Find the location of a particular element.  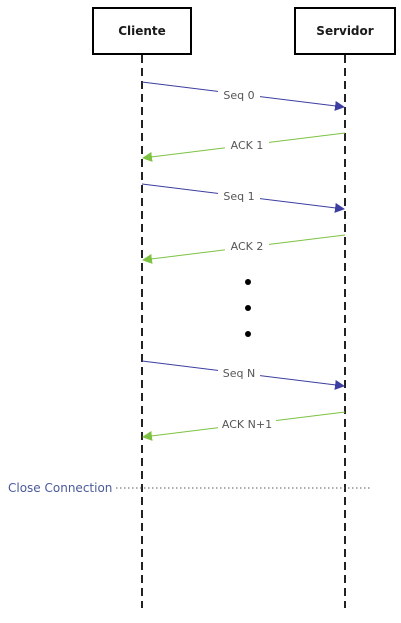

message-label: ACK 1 is located at coordinates (247, 145).